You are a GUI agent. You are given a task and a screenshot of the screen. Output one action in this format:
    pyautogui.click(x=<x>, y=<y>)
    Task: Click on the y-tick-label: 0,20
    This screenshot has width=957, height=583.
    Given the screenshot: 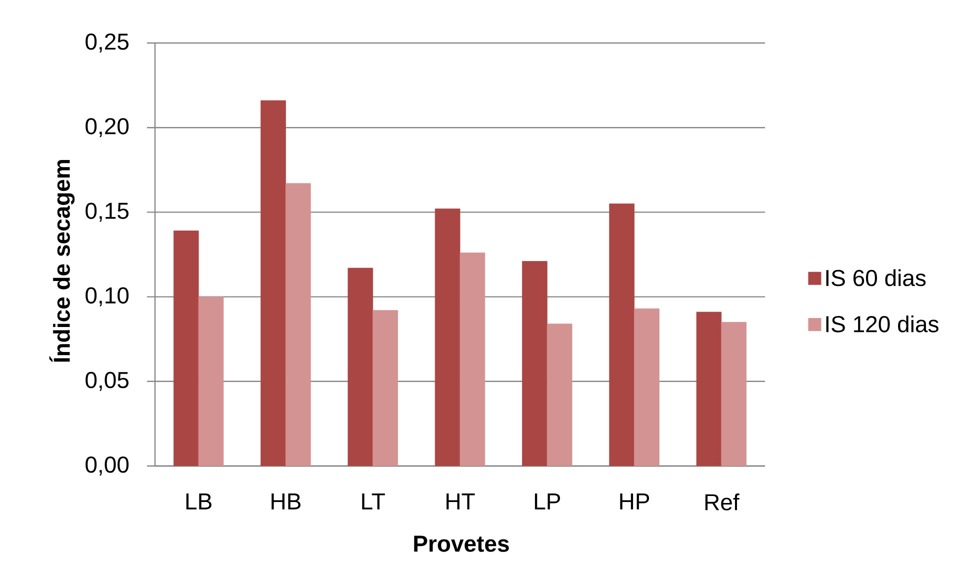 What is the action you would take?
    pyautogui.click(x=107, y=128)
    